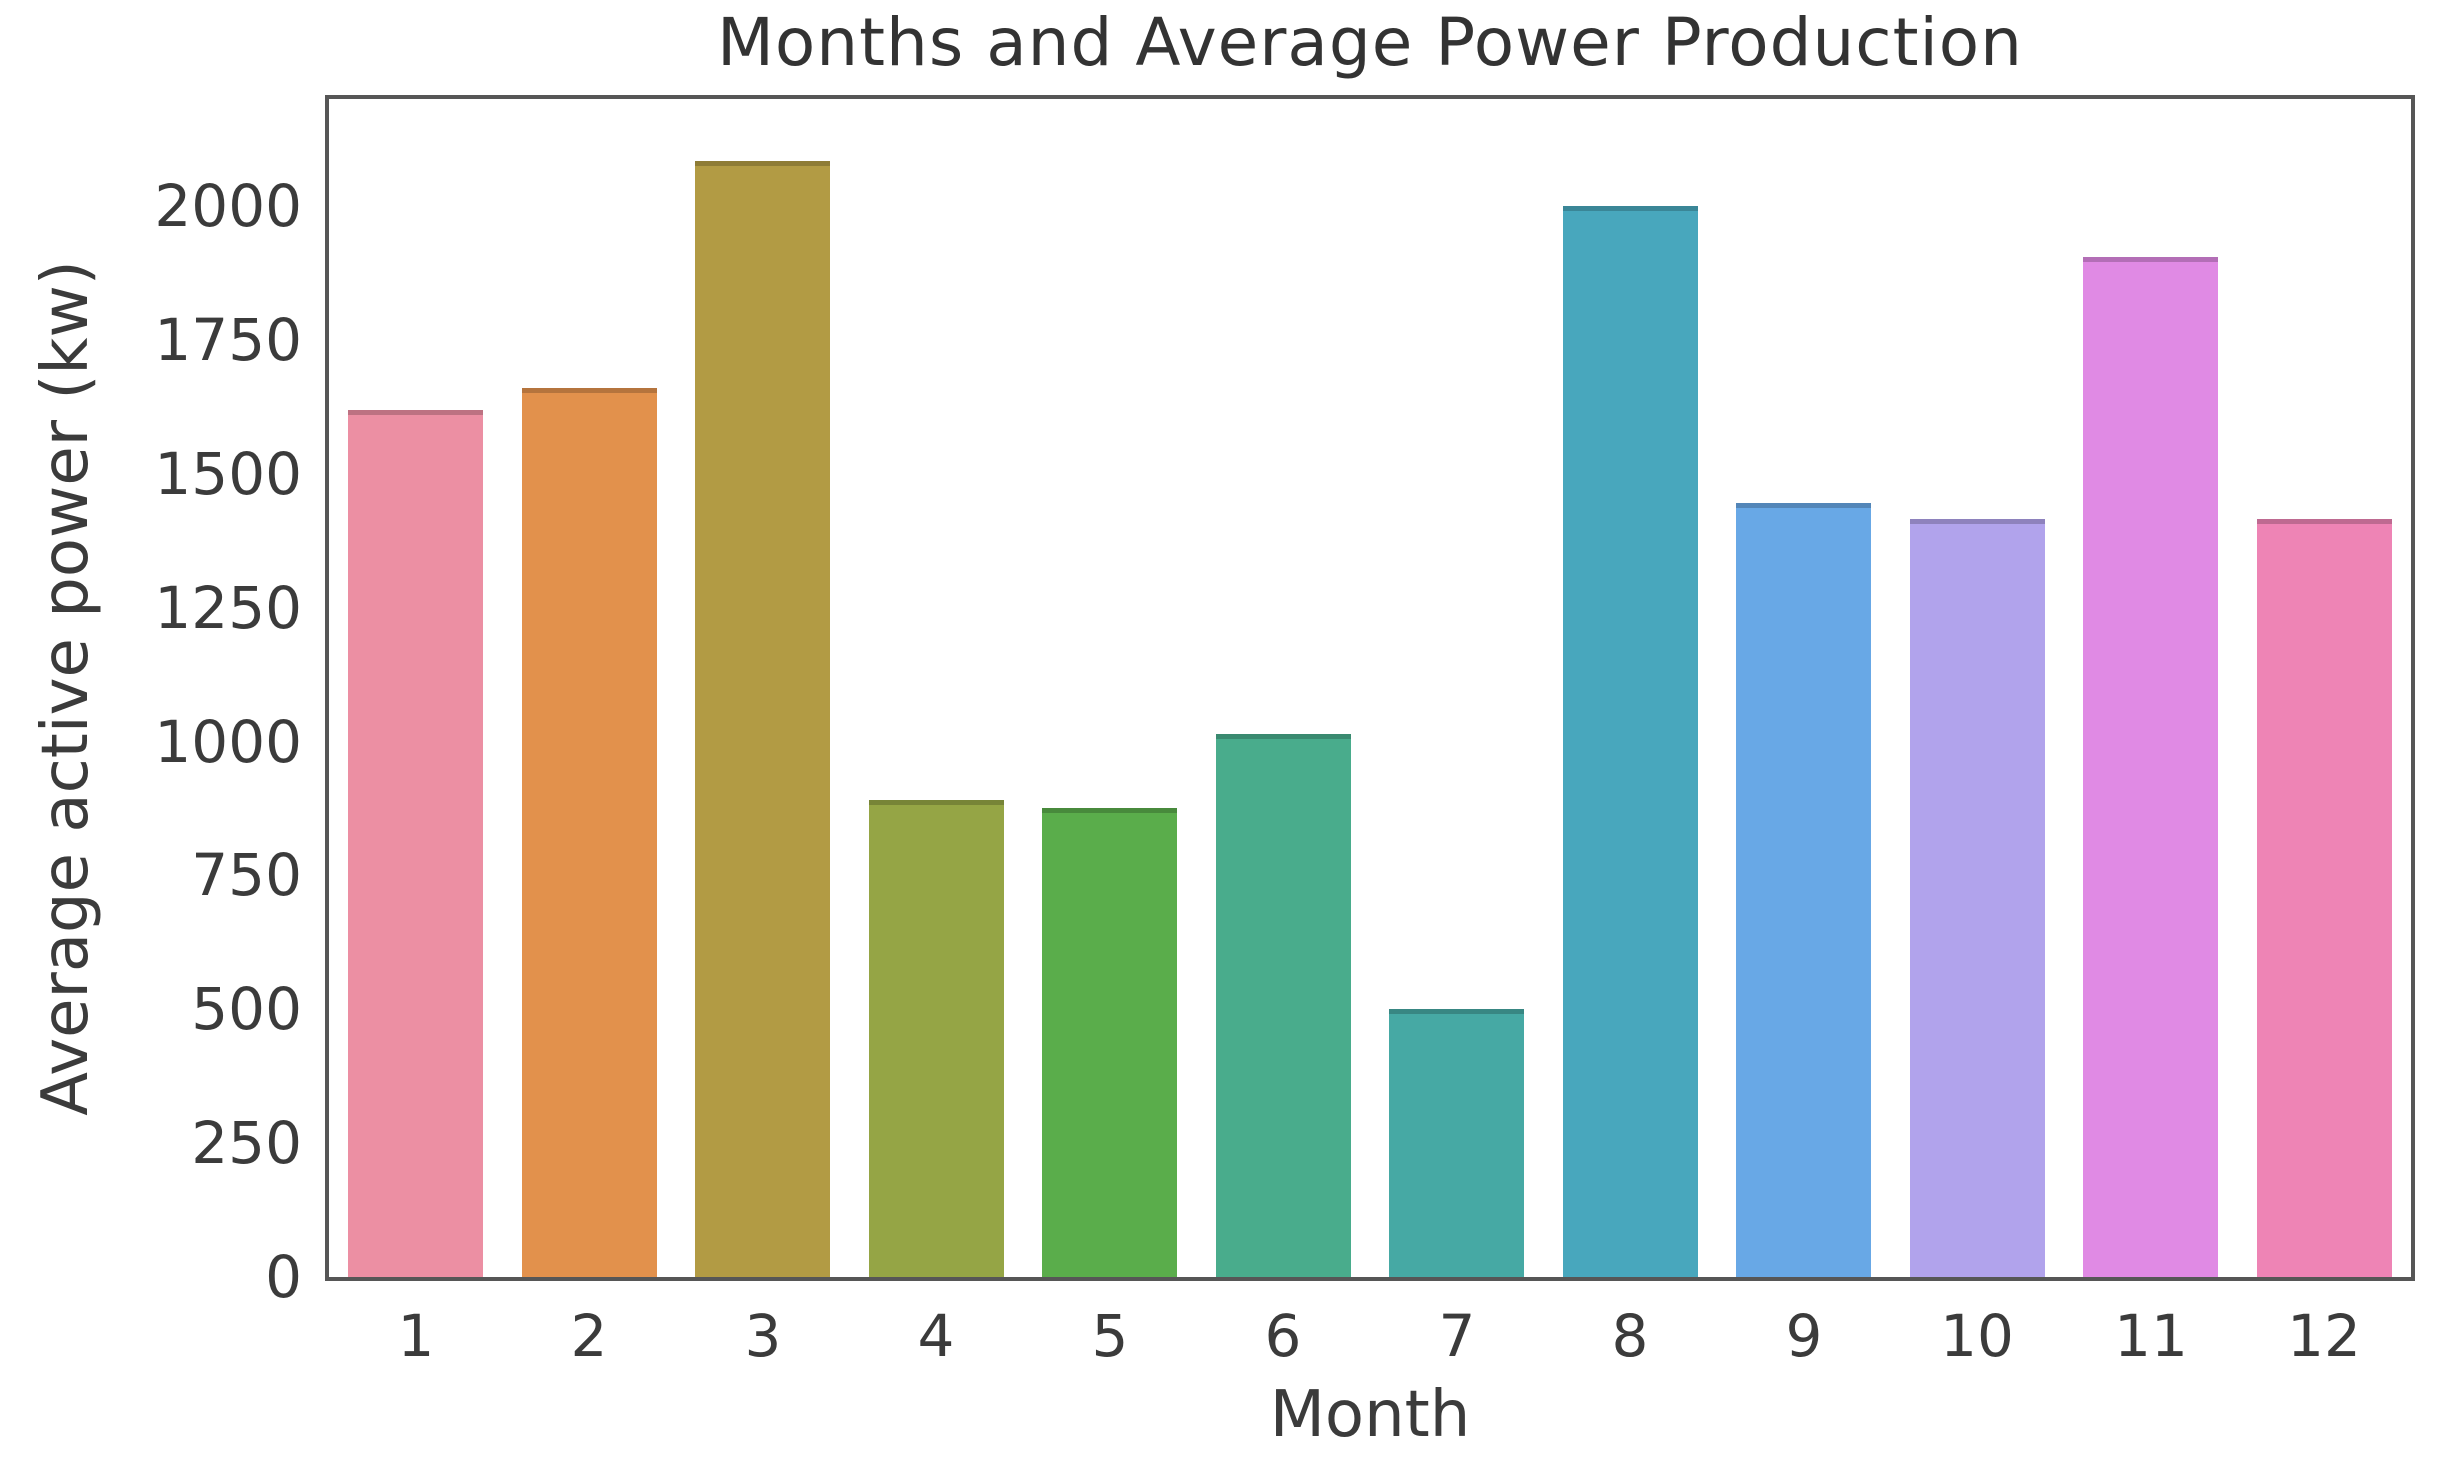 This screenshot has width=2444, height=1457. Describe the element at coordinates (1457, 1336) in the screenshot. I see `x-tick-label-7: 7` at that location.